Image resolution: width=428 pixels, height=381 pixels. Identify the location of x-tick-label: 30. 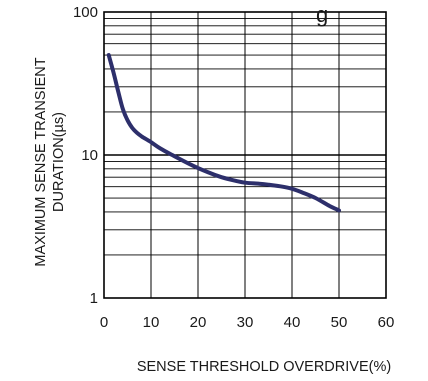
(245, 322).